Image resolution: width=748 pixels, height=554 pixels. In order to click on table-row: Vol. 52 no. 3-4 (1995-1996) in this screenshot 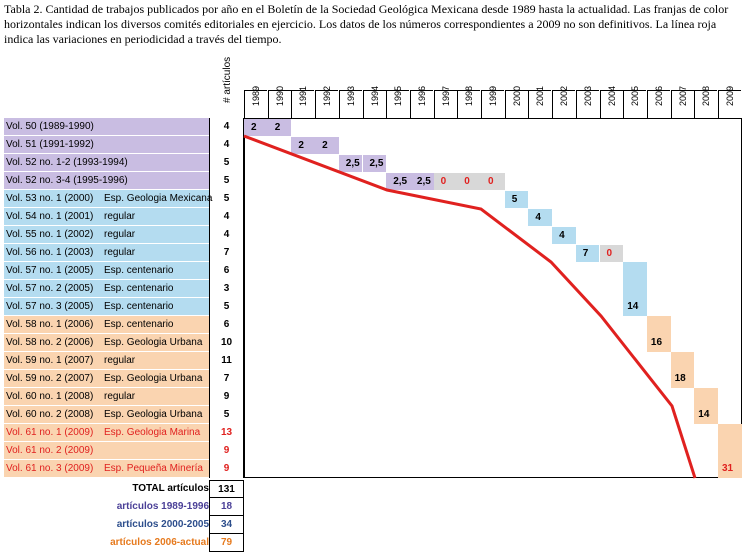, I will do `click(106, 181)`.